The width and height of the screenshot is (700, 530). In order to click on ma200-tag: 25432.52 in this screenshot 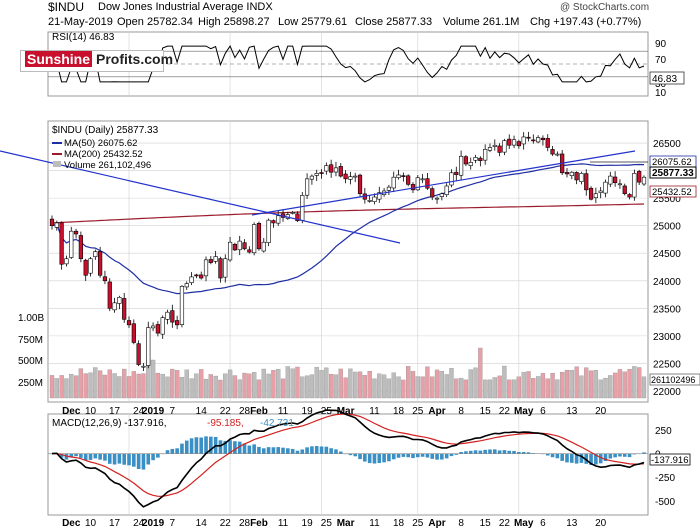, I will do `click(672, 192)`.